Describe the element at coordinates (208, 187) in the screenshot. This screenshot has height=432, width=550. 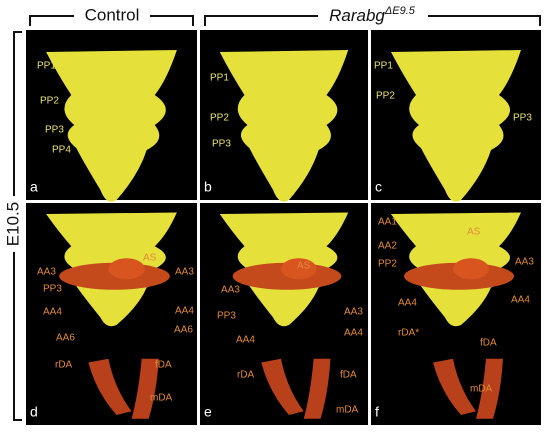
I see `panel-letter: b` at that location.